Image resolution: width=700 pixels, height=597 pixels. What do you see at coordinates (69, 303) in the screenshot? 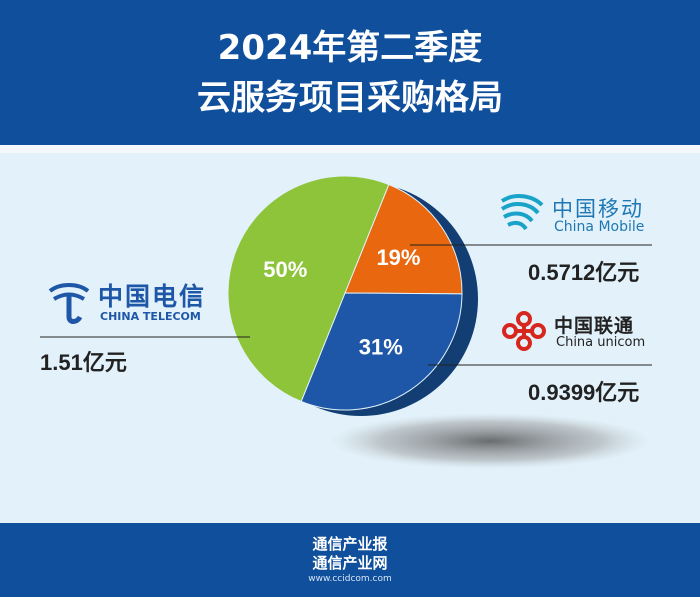
I see `telecom-logo-icon` at bounding box center [69, 303].